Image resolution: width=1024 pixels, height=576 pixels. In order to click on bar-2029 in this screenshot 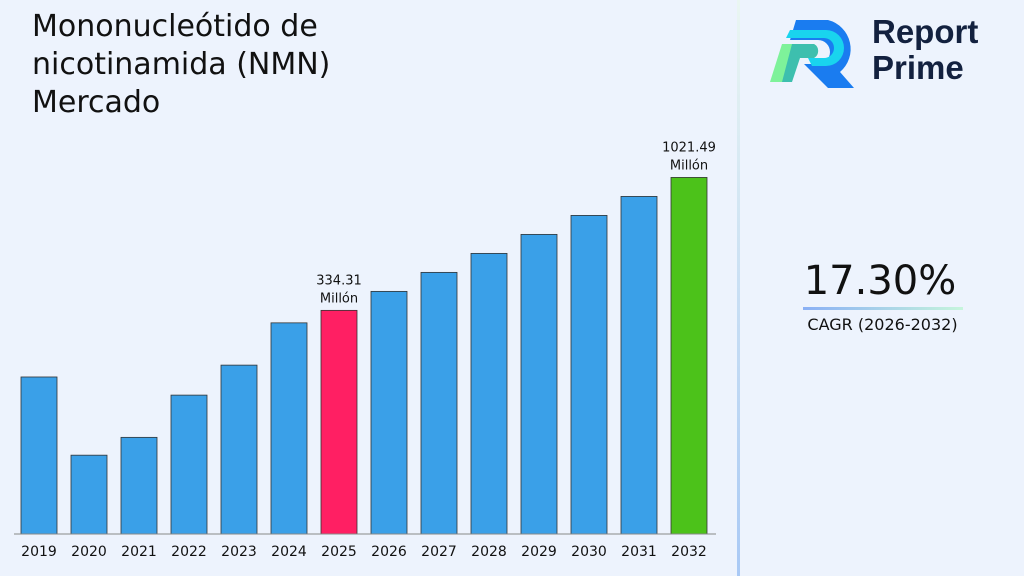, I will do `click(539, 384)`.